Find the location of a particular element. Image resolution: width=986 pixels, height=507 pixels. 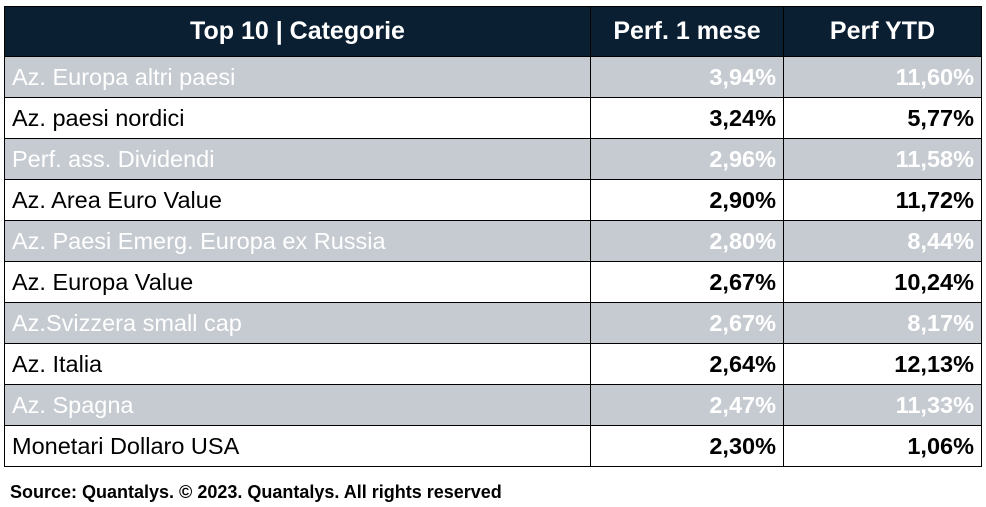

table-row: Az.Svizzera small cap 2,67% 8,17% is located at coordinates (493, 323).